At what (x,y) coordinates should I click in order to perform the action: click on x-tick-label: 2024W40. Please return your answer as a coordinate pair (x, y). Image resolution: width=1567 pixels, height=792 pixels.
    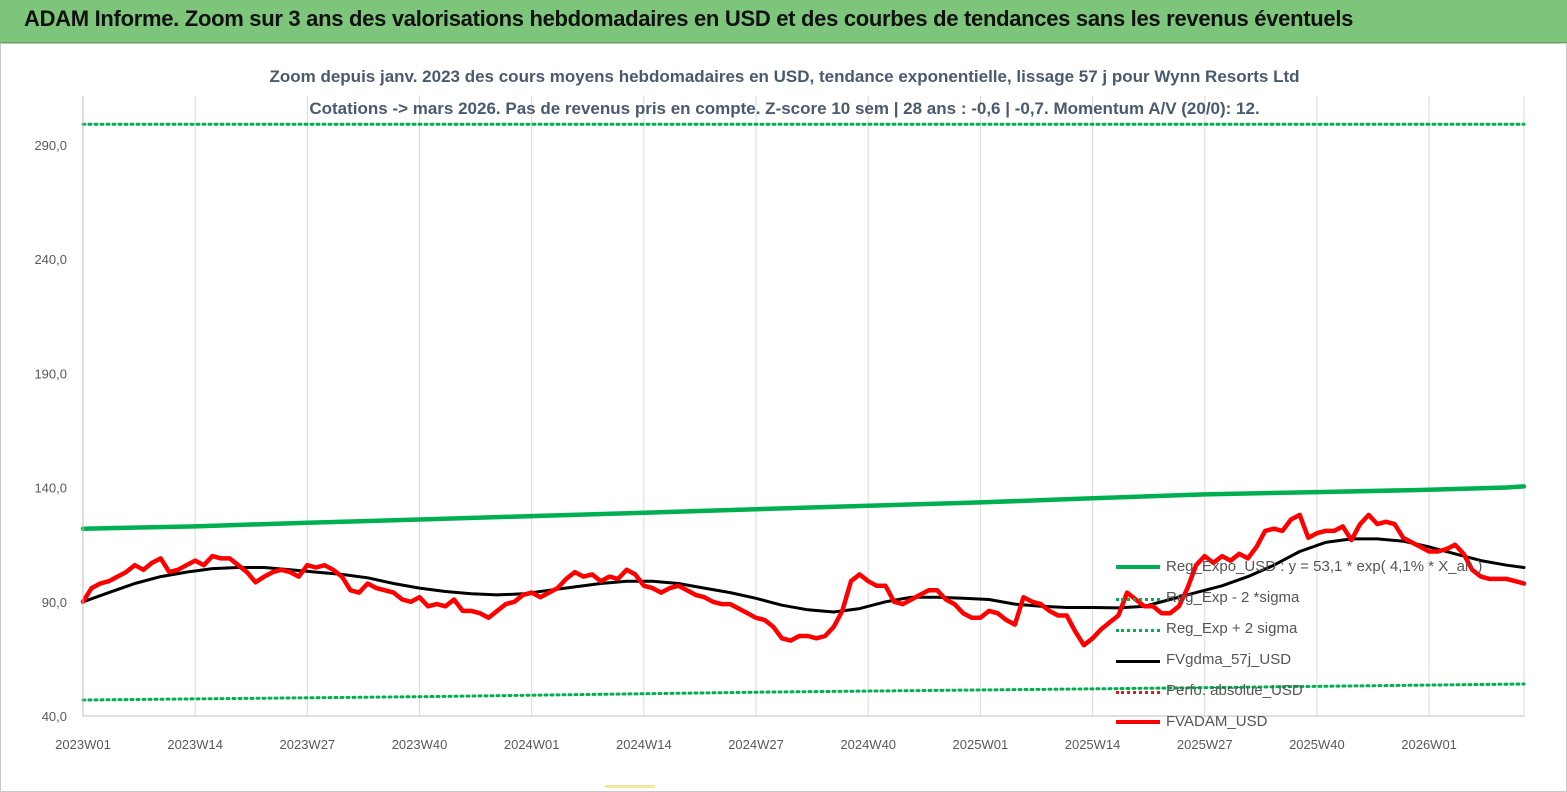
    Looking at the image, I should click on (868, 744).